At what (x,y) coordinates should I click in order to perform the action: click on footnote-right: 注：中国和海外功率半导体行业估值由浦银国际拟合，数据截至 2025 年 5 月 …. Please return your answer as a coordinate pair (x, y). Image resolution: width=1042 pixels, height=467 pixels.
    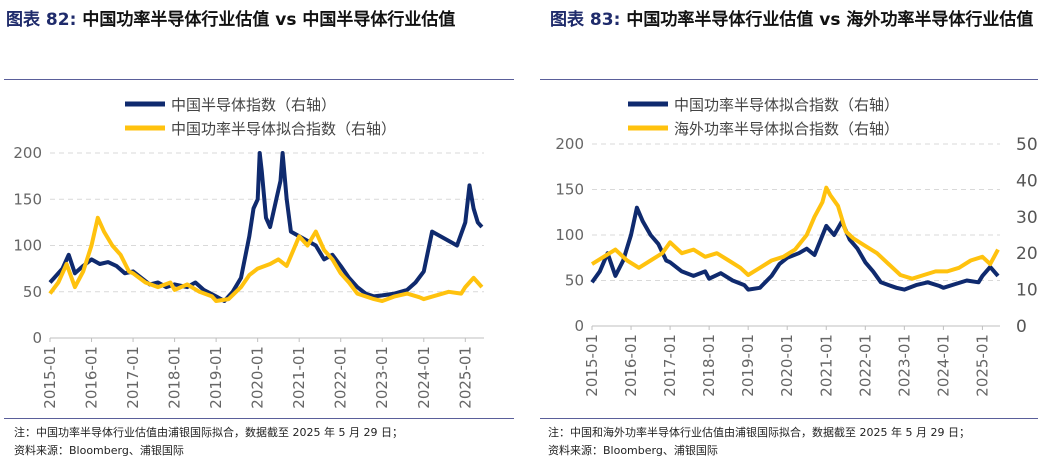
    Looking at the image, I should click on (795, 442).